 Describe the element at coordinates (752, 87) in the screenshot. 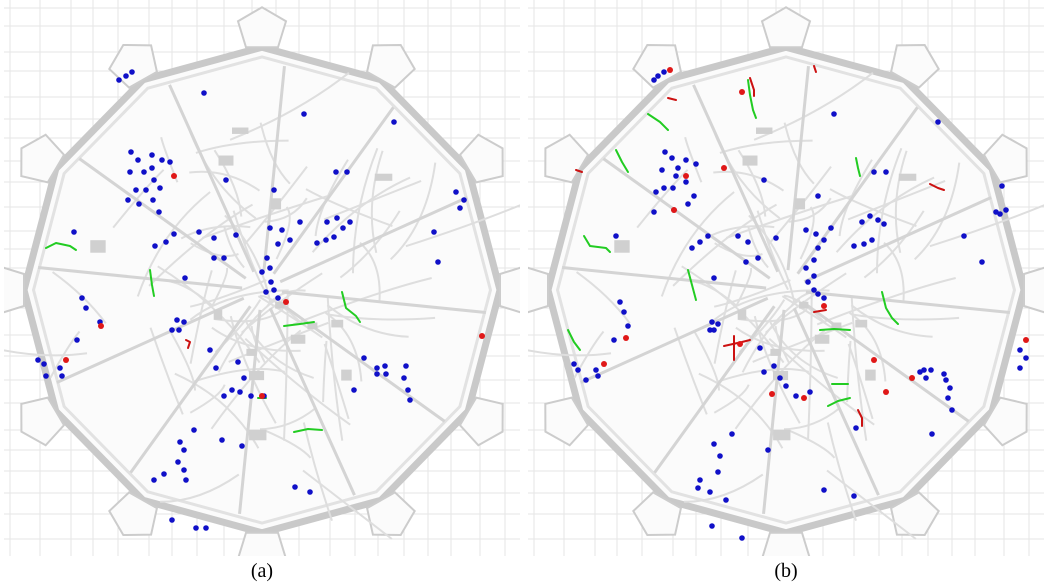

I see `red-route` at that location.